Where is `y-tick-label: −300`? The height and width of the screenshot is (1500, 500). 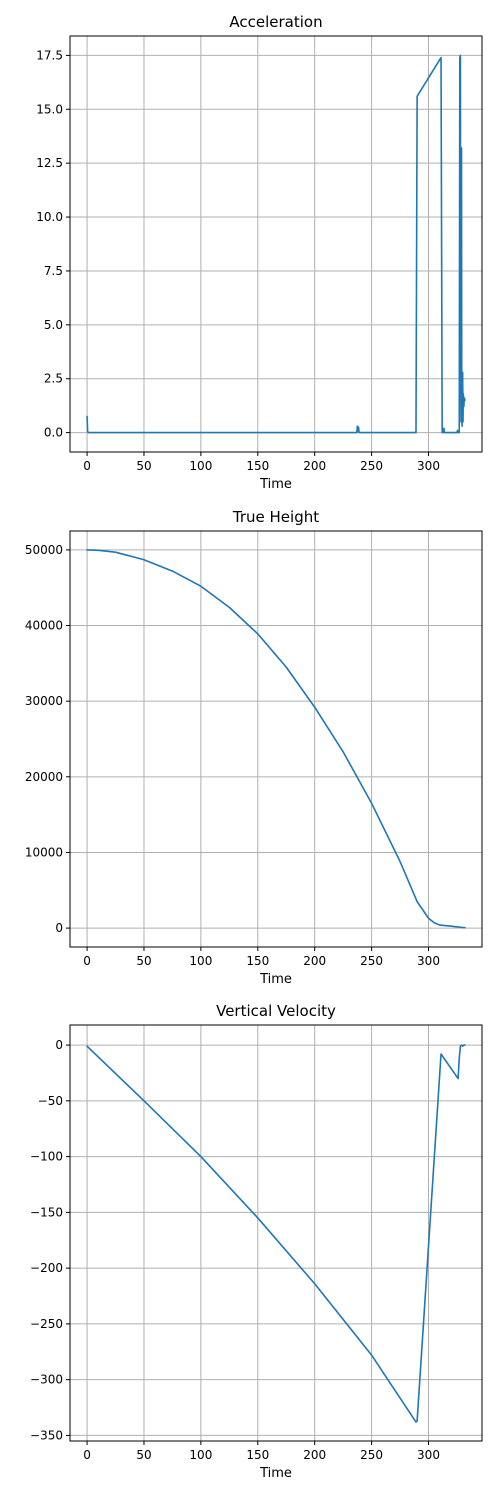 y-tick-label: −300 is located at coordinates (46, 1380).